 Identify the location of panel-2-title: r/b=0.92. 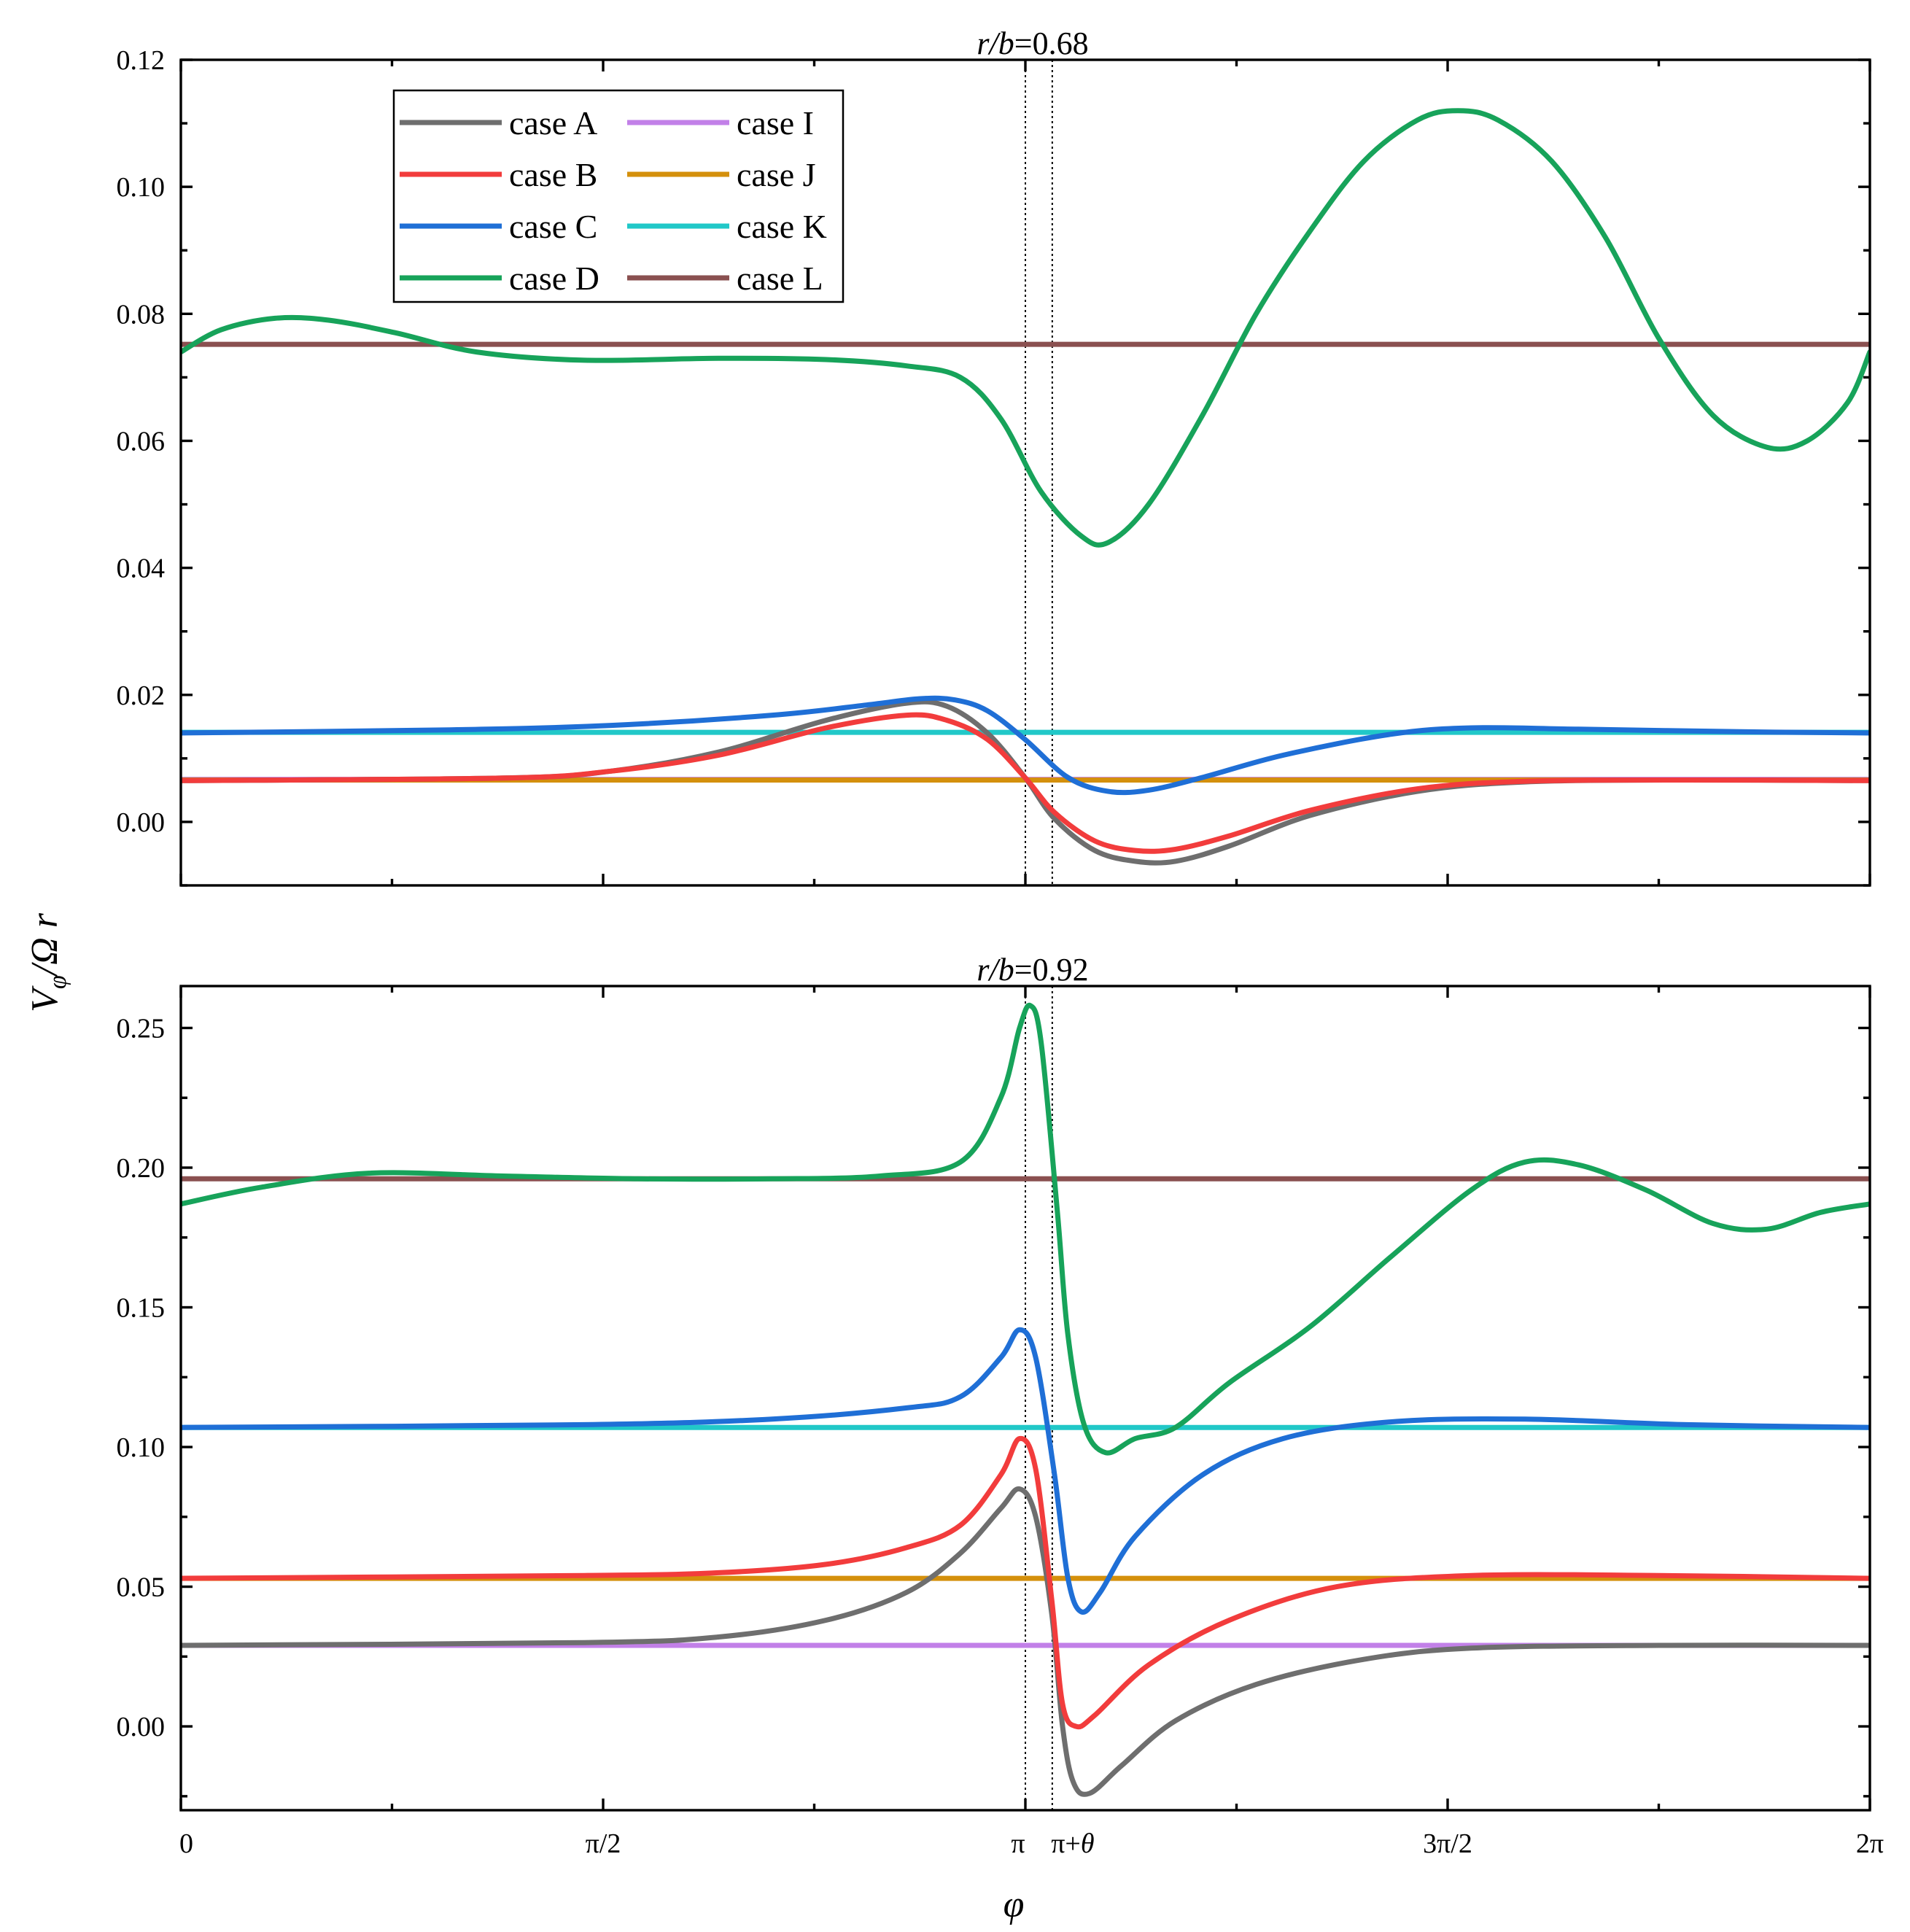
(1032, 970).